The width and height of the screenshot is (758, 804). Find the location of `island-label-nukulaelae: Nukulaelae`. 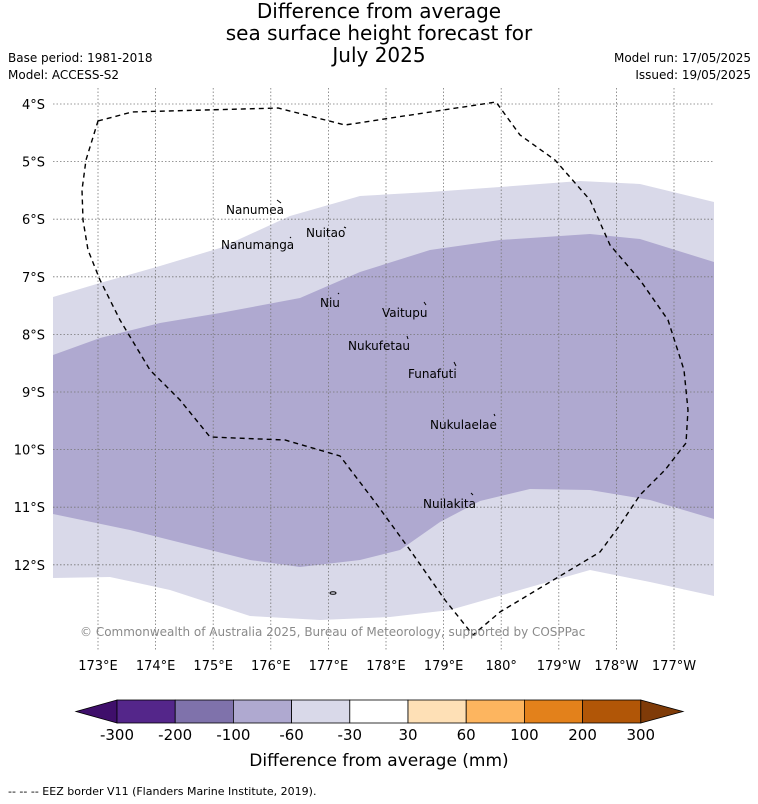

island-label-nukulaelae: Nukulaelae is located at coordinates (463, 425).